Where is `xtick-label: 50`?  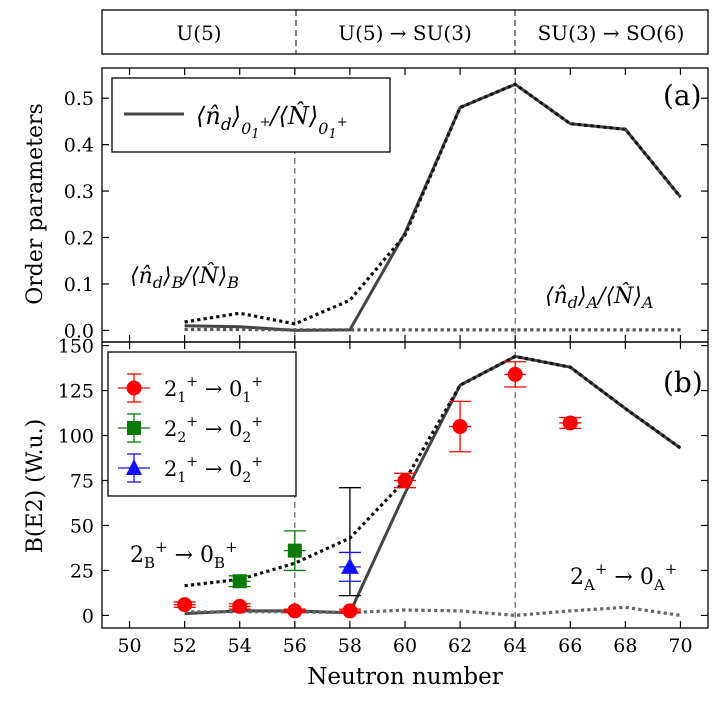 xtick-label: 50 is located at coordinates (129, 646).